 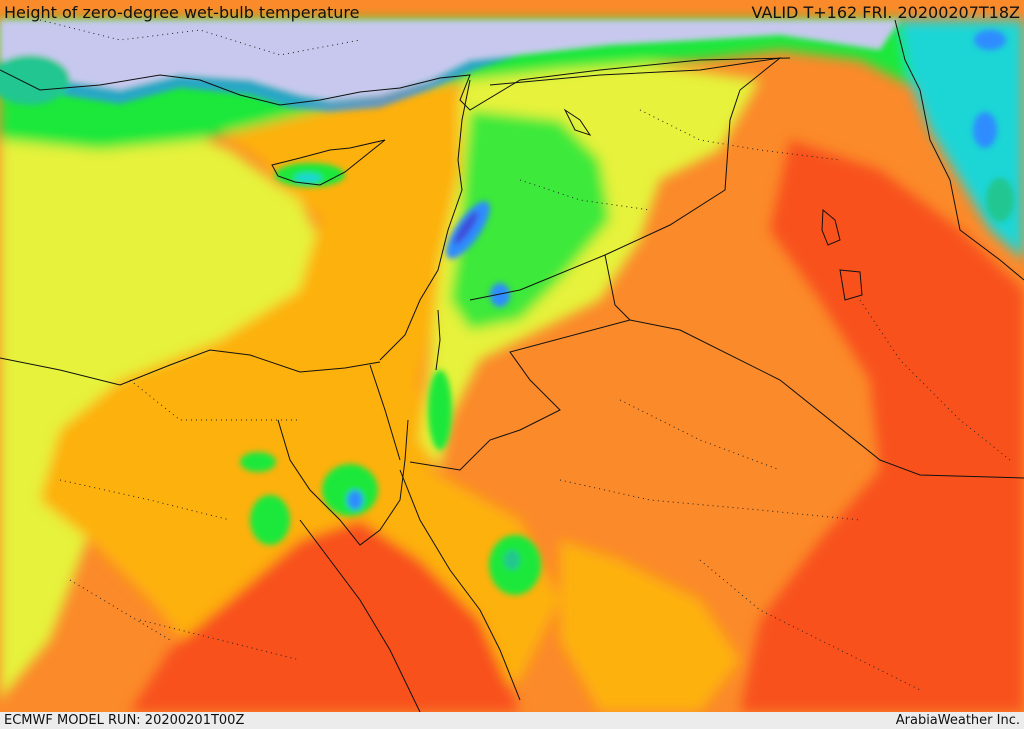 What do you see at coordinates (826, 399) in the screenshot?
I see `saudi-iraq-border` at bounding box center [826, 399].